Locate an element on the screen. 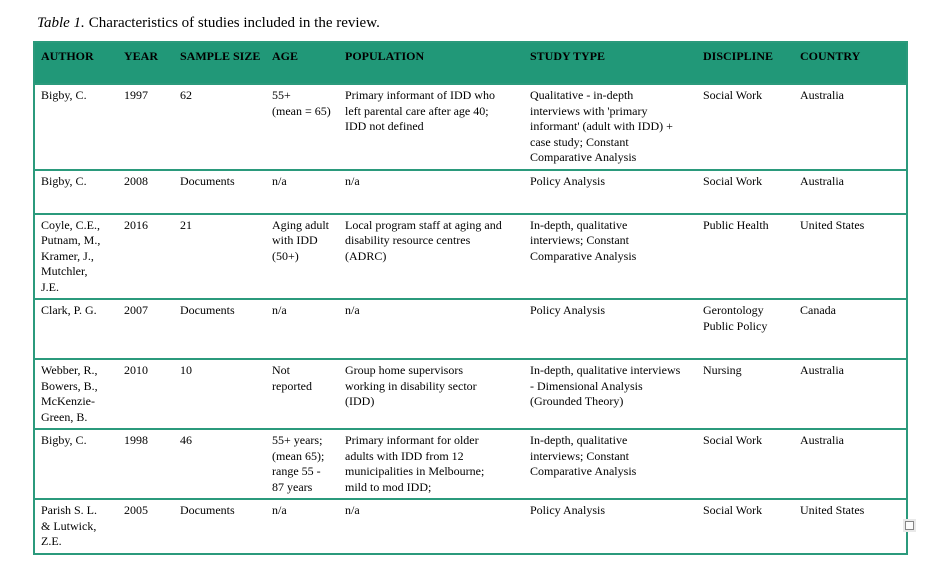 The width and height of the screenshot is (939, 570). table-resize-handle-icon is located at coordinates (909, 525).